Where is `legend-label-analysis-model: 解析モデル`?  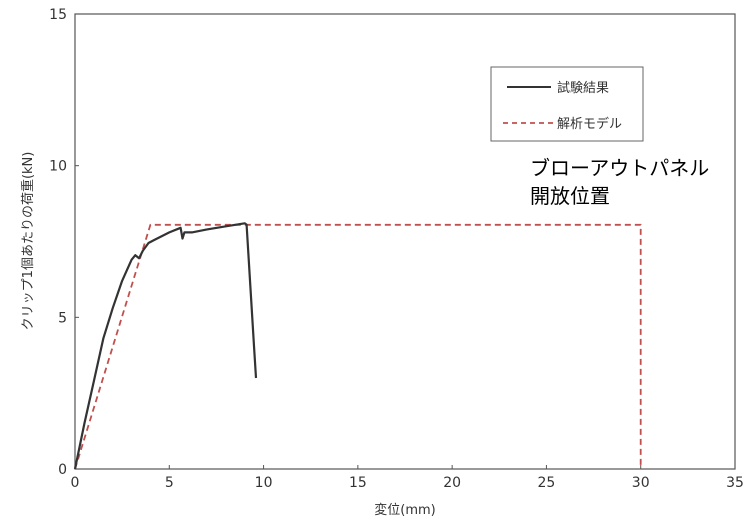
legend-label-analysis-model: 解析モデル is located at coordinates (589, 124).